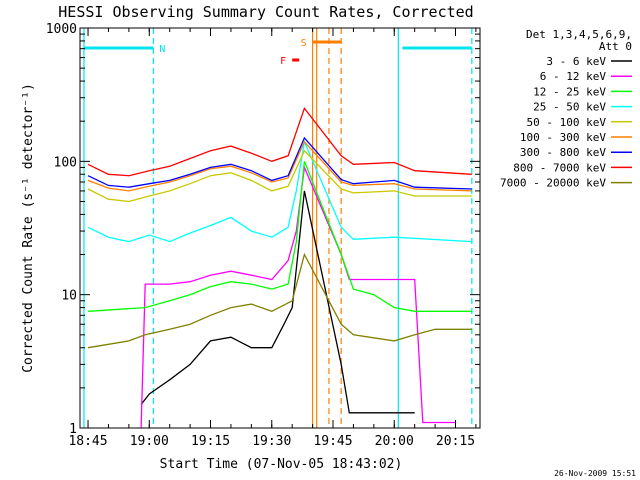  Describe the element at coordinates (615, 46) in the screenshot. I see `legend-header-1: Att 0` at that location.